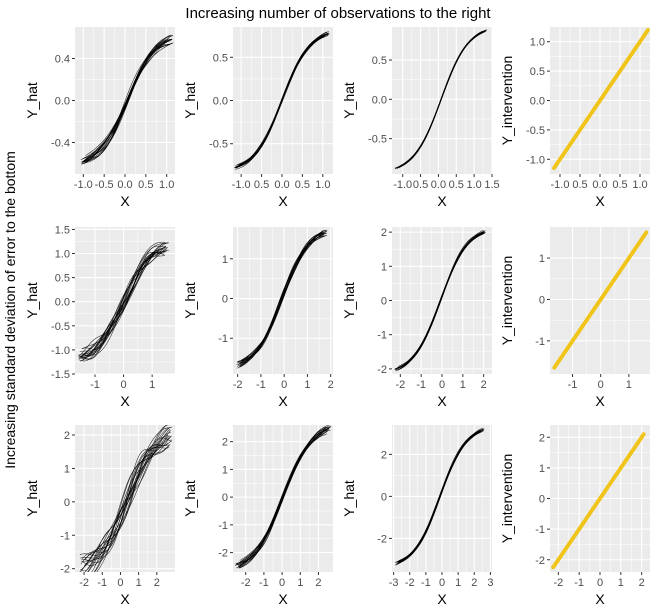 This screenshot has height=613, width=657. What do you see at coordinates (394, 583) in the screenshot?
I see `x-tick-label: -3` at bounding box center [394, 583].